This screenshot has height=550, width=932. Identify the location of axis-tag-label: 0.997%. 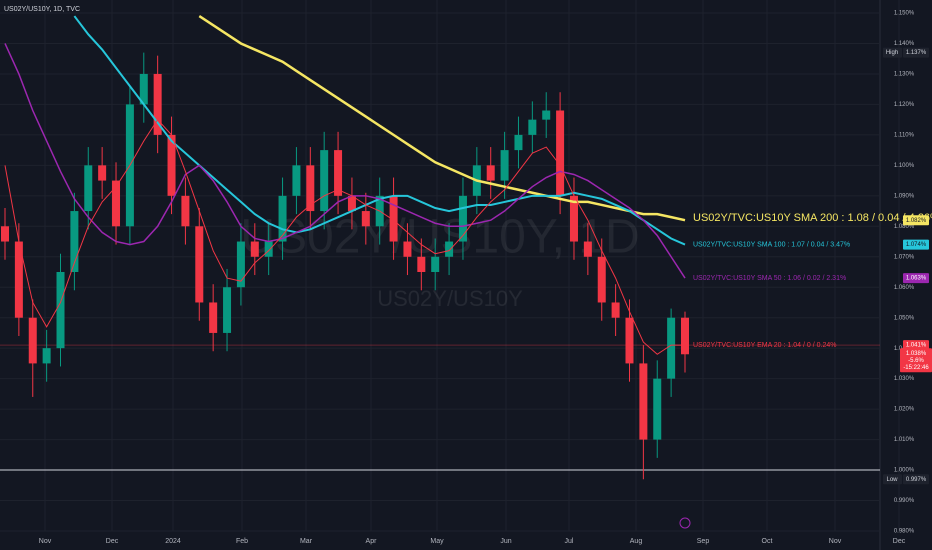
(916, 480).